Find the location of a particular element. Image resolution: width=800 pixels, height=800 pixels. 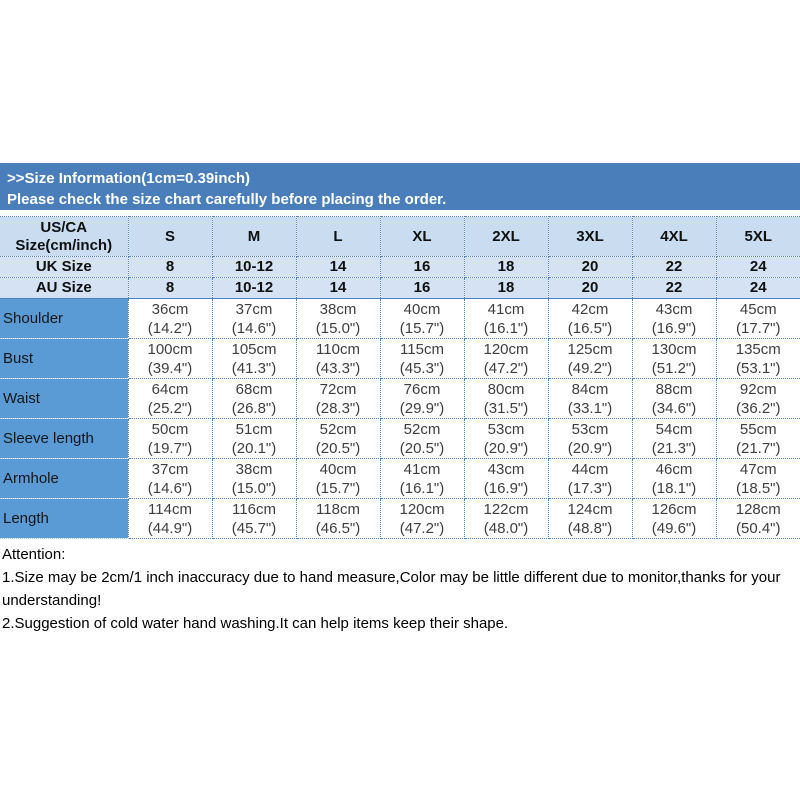

measurement-cell: 80cm (31.5") is located at coordinates (506, 398).